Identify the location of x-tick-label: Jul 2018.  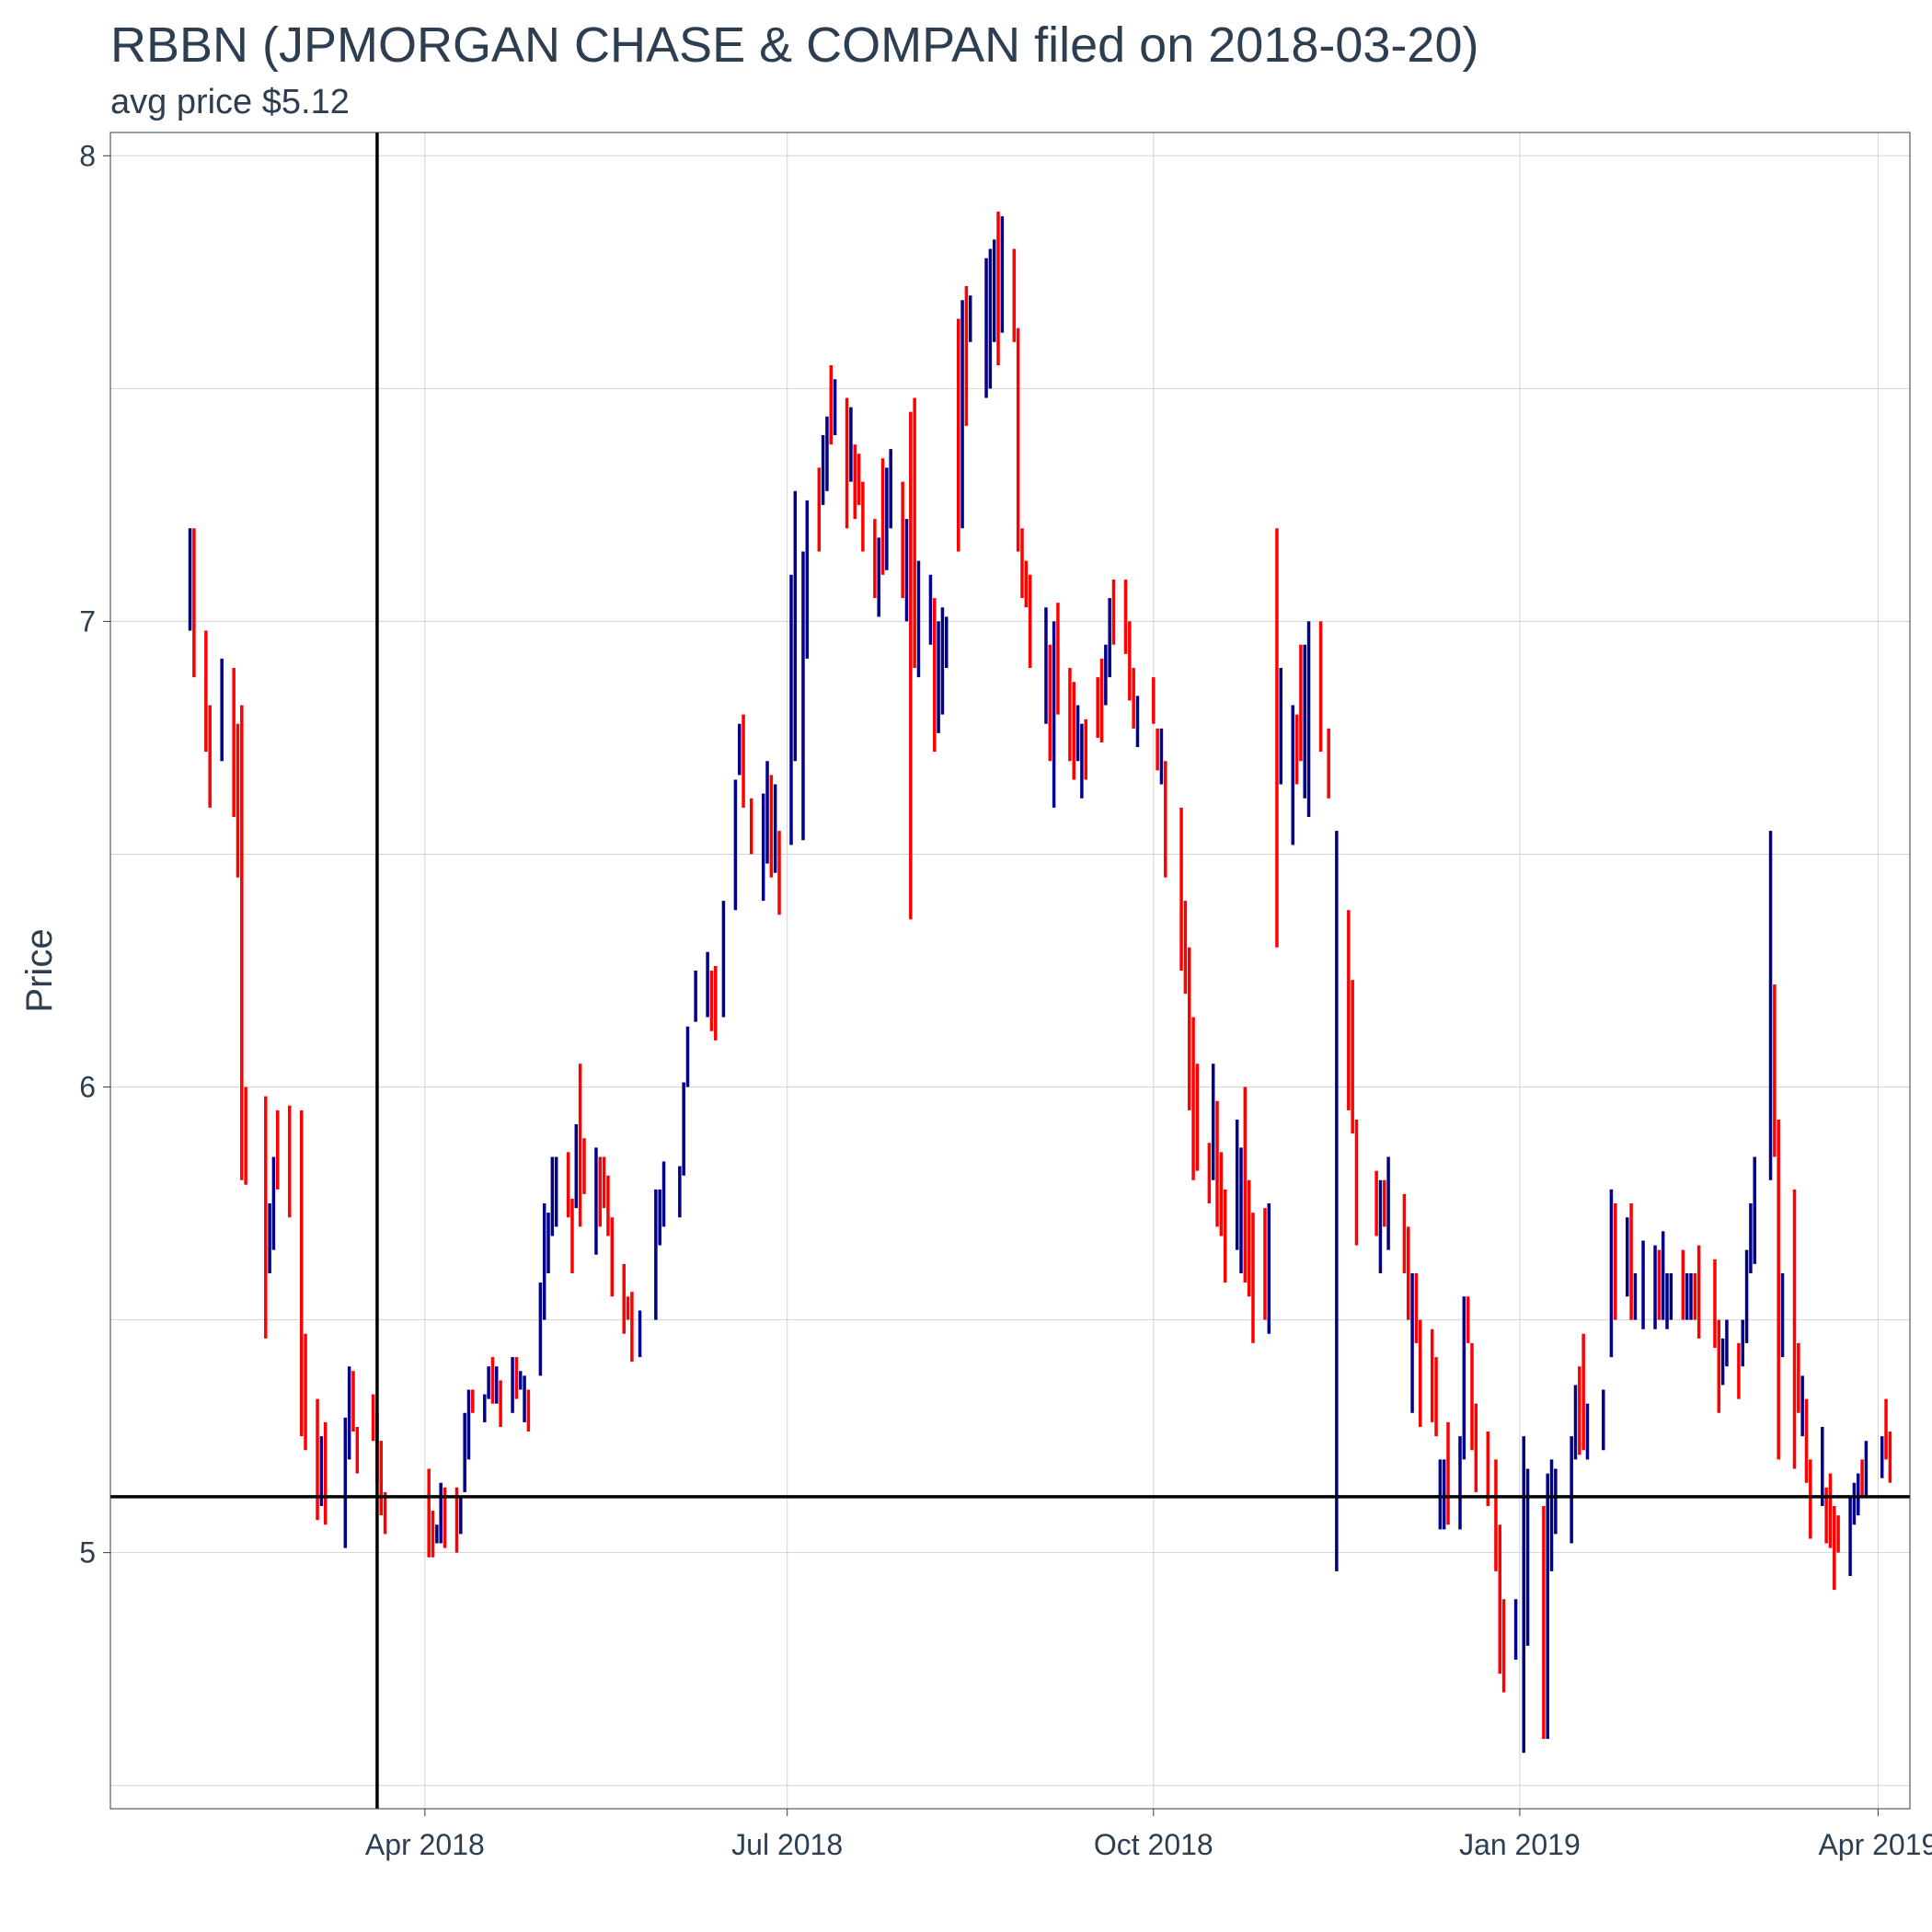
(787, 1844).